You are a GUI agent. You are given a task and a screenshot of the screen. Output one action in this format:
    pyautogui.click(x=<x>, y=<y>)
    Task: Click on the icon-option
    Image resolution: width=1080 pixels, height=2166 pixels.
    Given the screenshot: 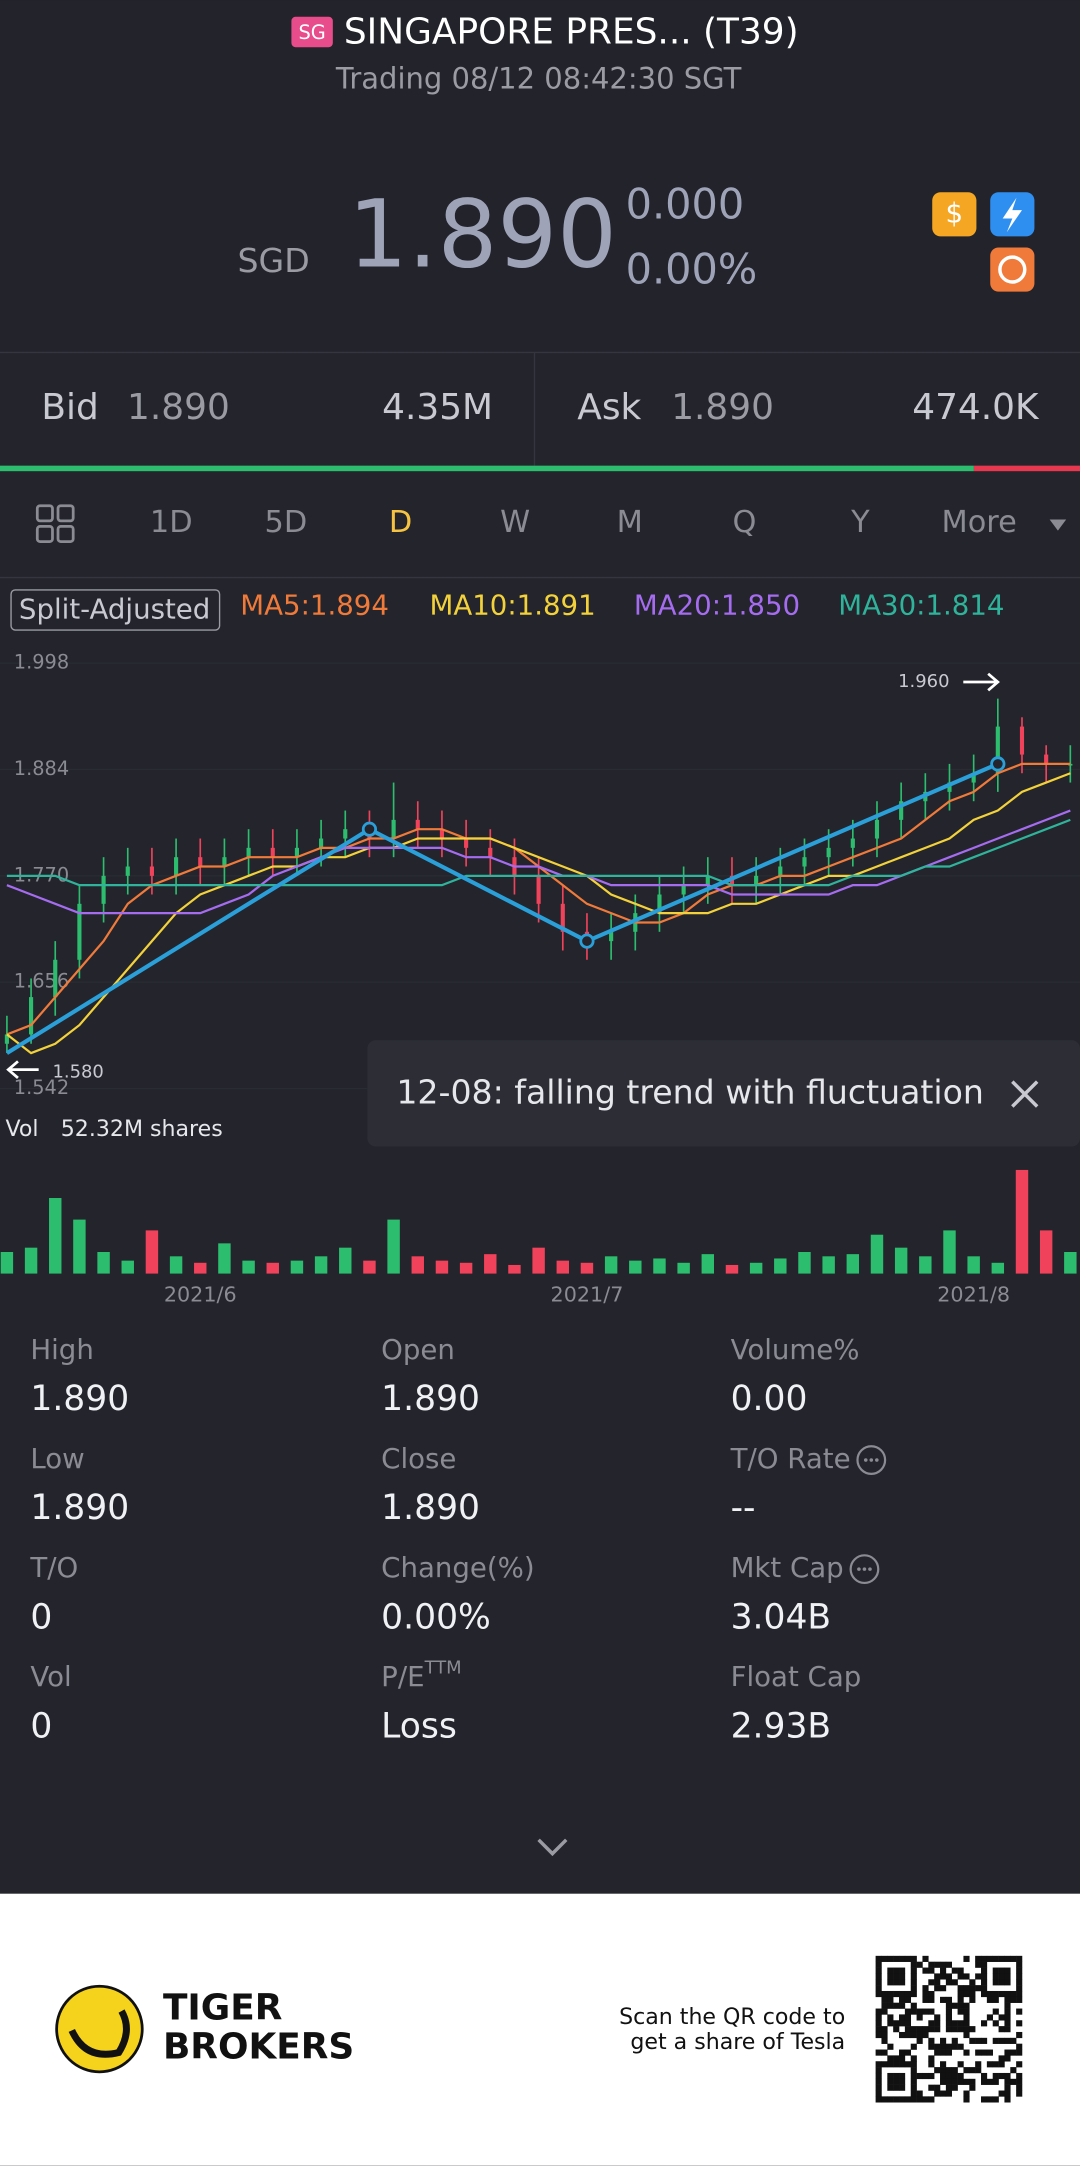 What is the action you would take?
    pyautogui.click(x=1012, y=269)
    